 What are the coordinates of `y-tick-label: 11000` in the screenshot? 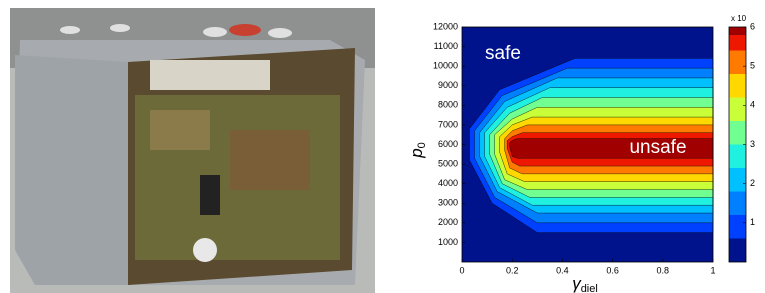 It's located at (446, 46).